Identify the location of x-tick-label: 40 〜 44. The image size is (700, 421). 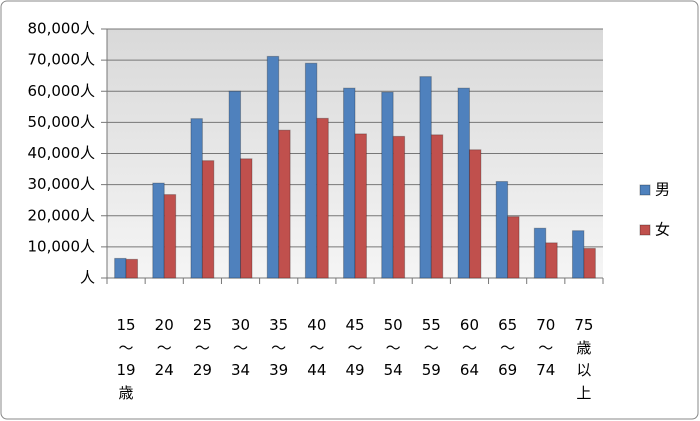
(317, 348).